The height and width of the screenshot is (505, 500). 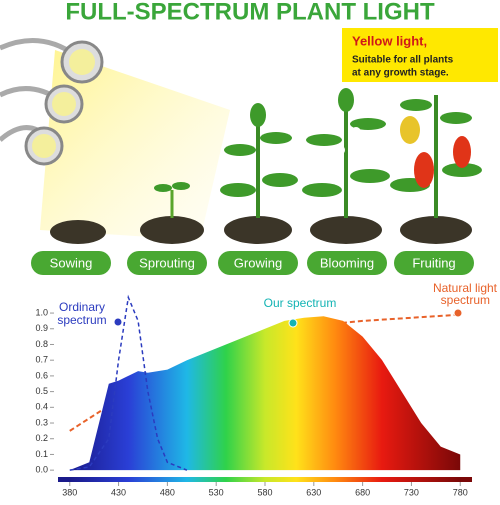 I want to click on axis-strip, so click(x=265, y=479).